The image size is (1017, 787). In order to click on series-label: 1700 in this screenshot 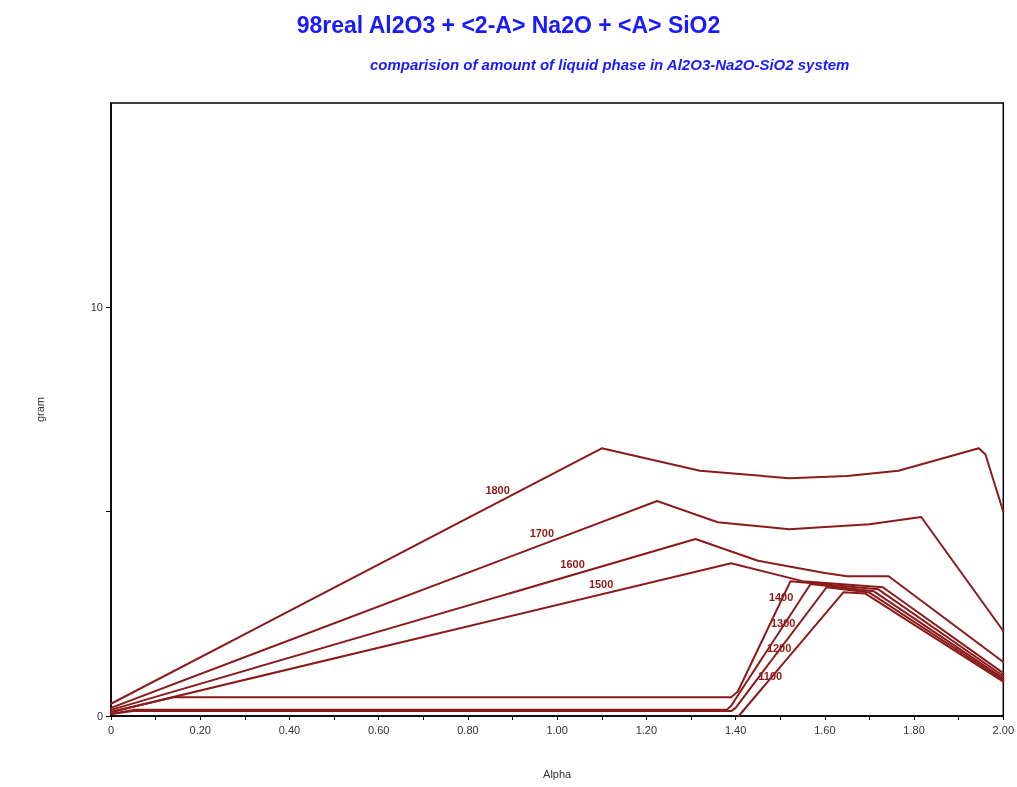, I will do `click(542, 533)`.